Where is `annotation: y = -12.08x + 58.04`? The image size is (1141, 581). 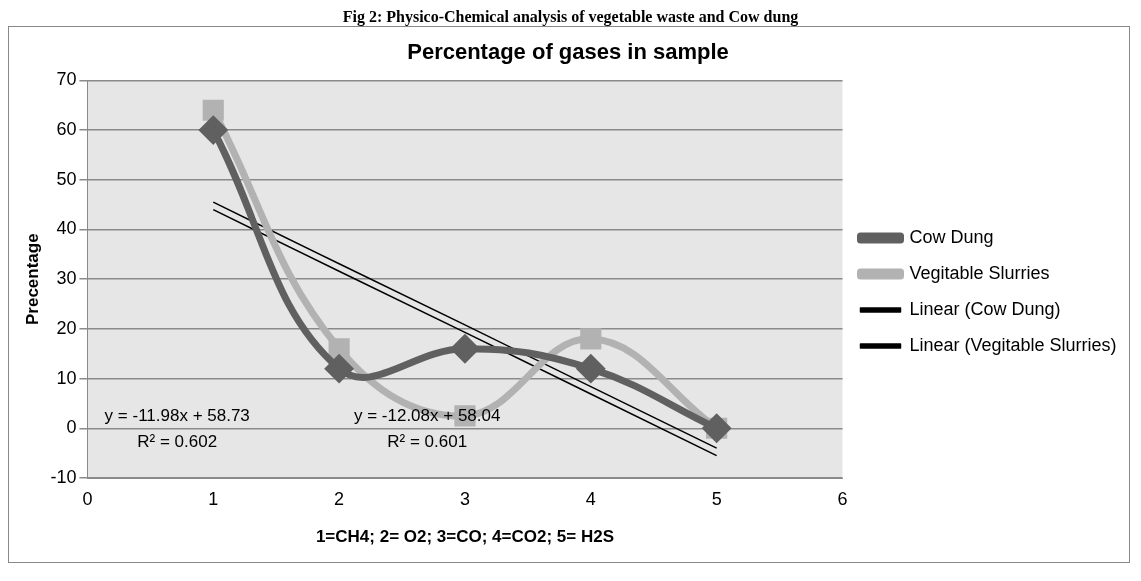
annotation: y = -12.08x + 58.04 is located at coordinates (427, 415).